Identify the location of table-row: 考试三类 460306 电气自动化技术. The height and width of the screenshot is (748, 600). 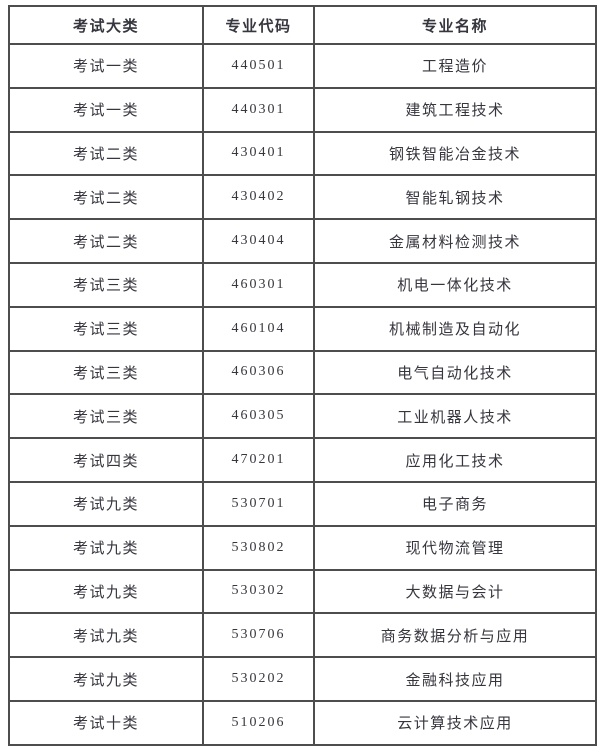
(302, 372).